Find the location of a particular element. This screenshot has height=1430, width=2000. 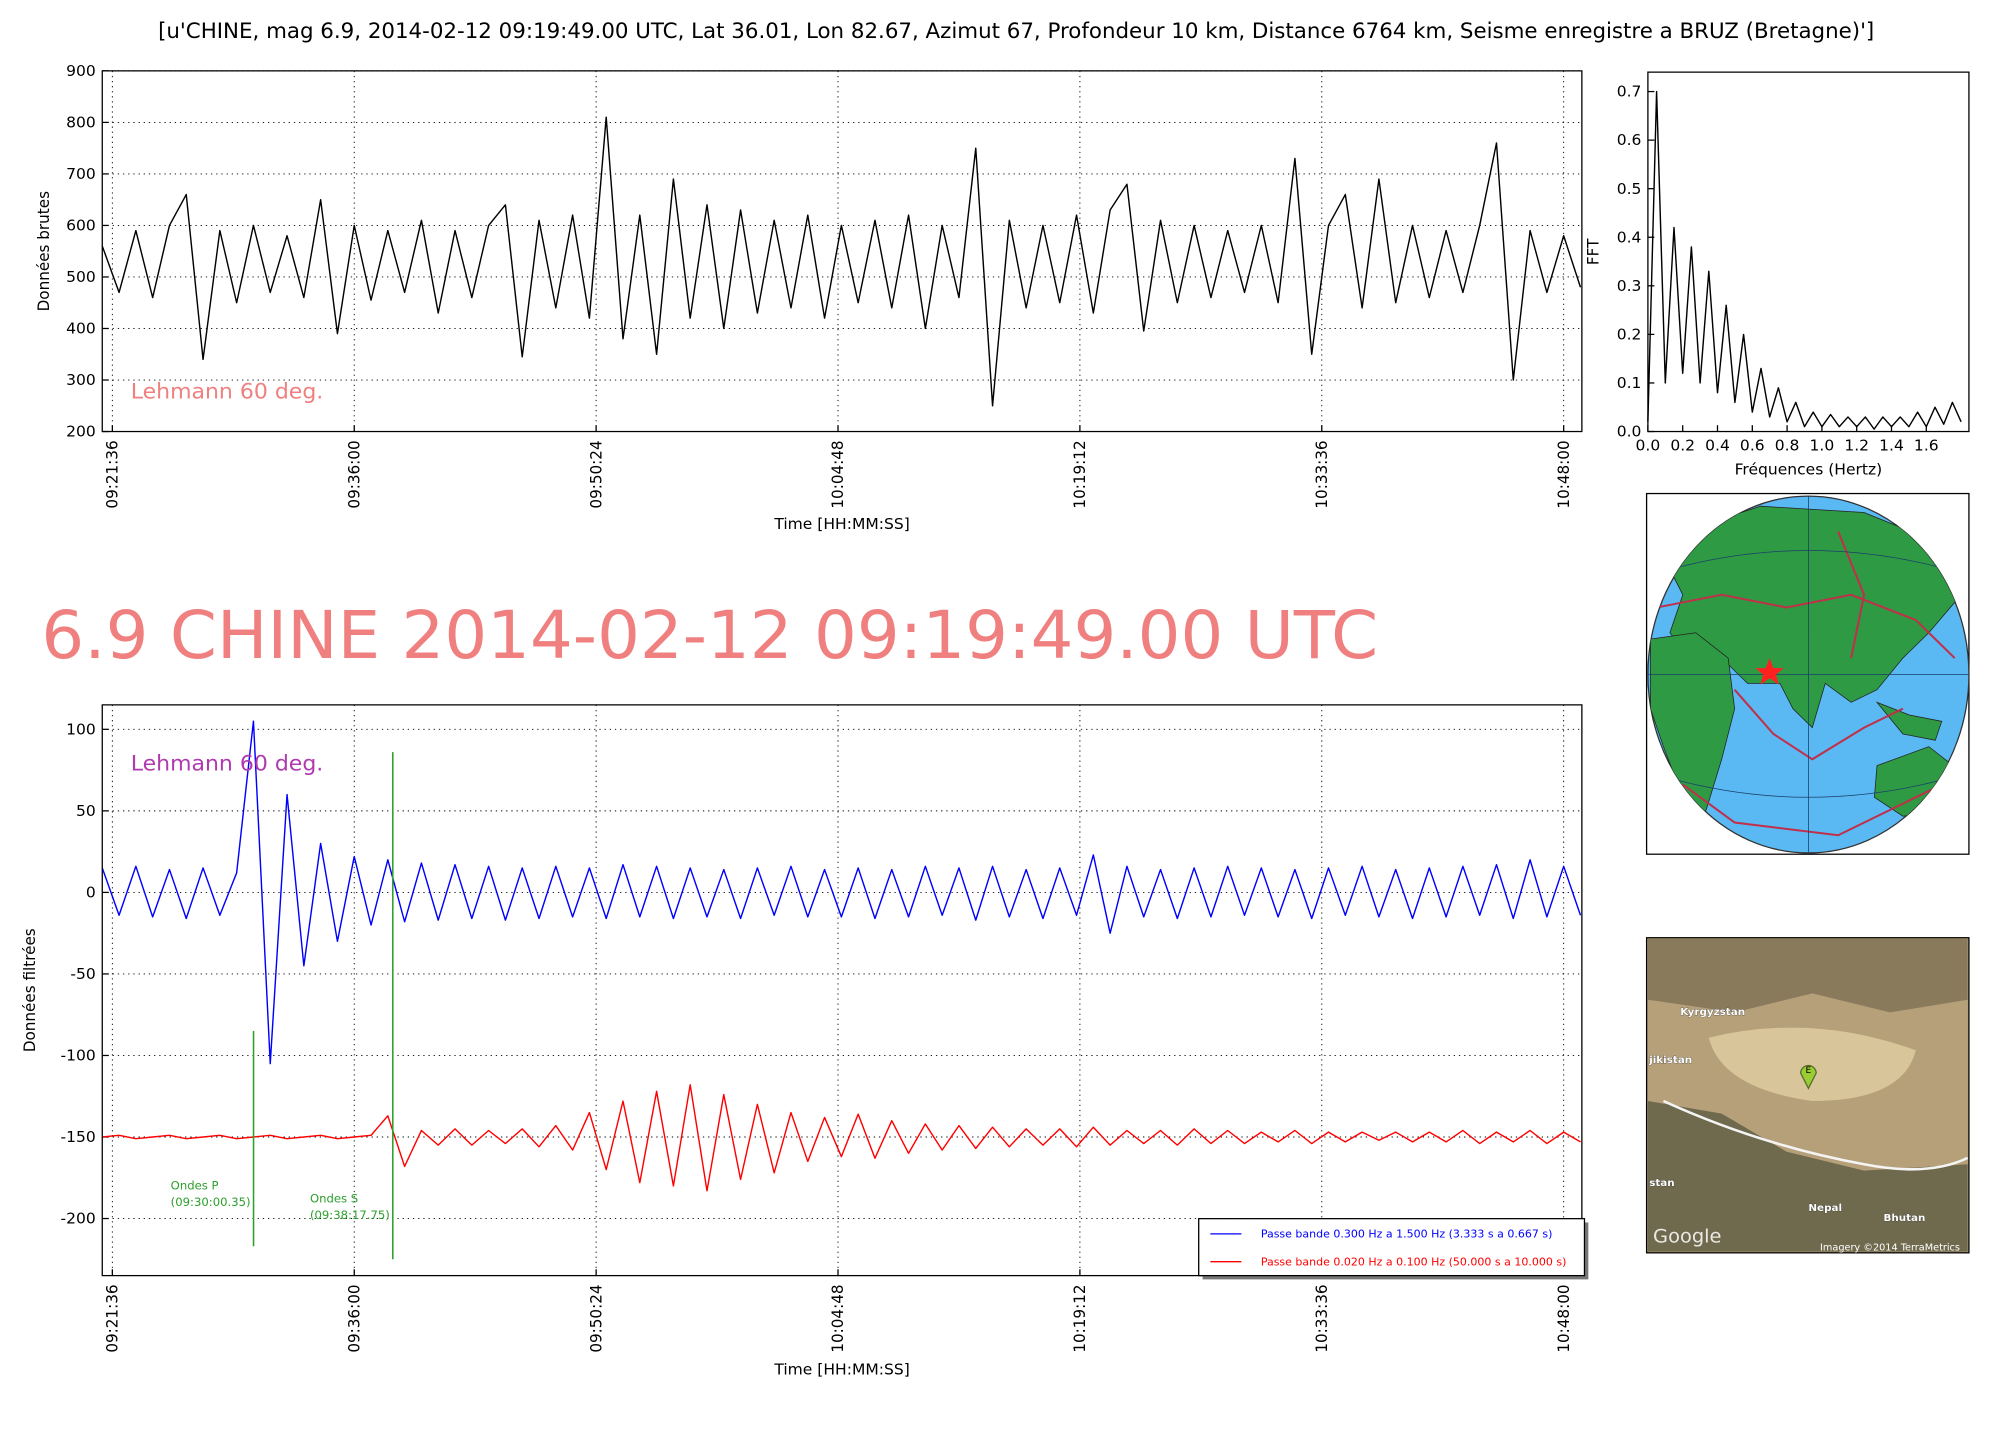

plot-area is located at coordinates (1808, 252).